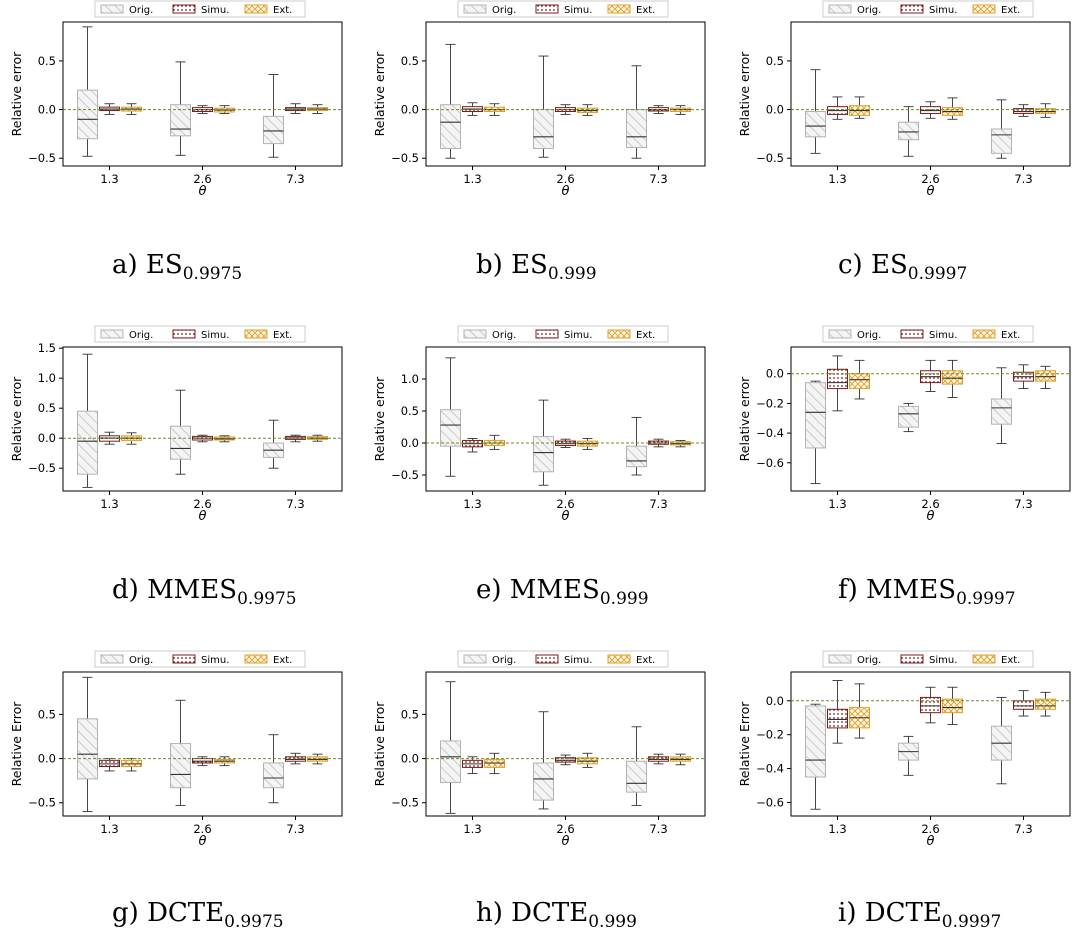  What do you see at coordinates (562, 592) in the screenshot?
I see `caption-e: e) MMES0.999` at bounding box center [562, 592].